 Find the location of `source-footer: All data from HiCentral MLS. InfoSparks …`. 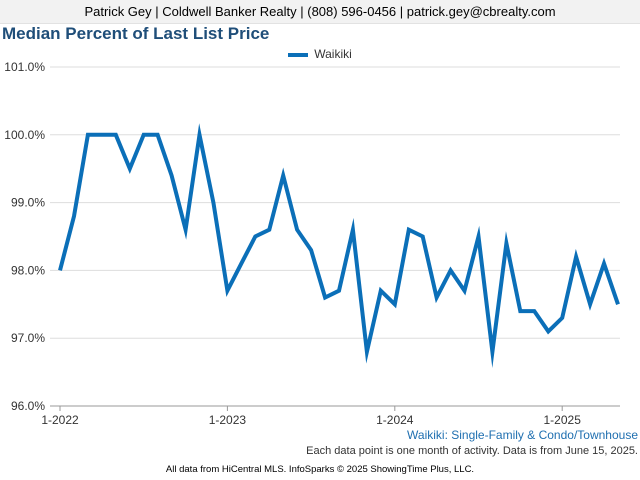

source-footer: All data from HiCentral MLS. InfoSparks … is located at coordinates (320, 469).